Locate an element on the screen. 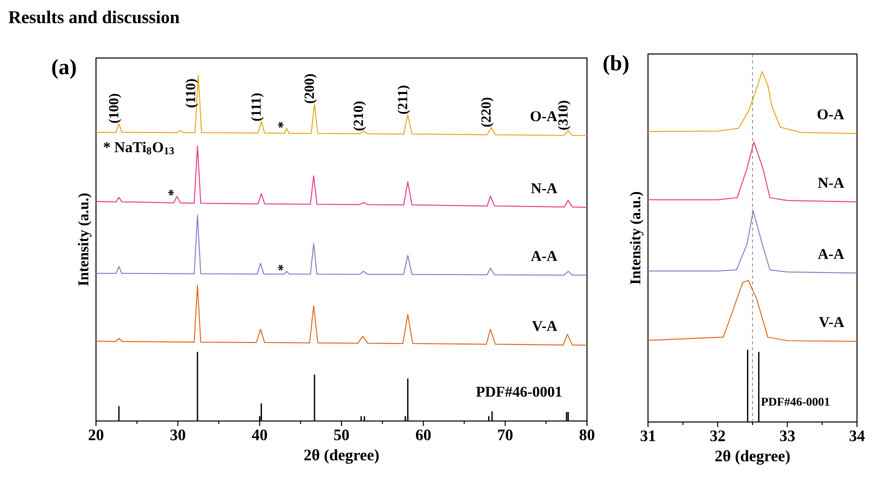 The width and height of the screenshot is (874, 493). annotation: (111) is located at coordinates (257, 107).